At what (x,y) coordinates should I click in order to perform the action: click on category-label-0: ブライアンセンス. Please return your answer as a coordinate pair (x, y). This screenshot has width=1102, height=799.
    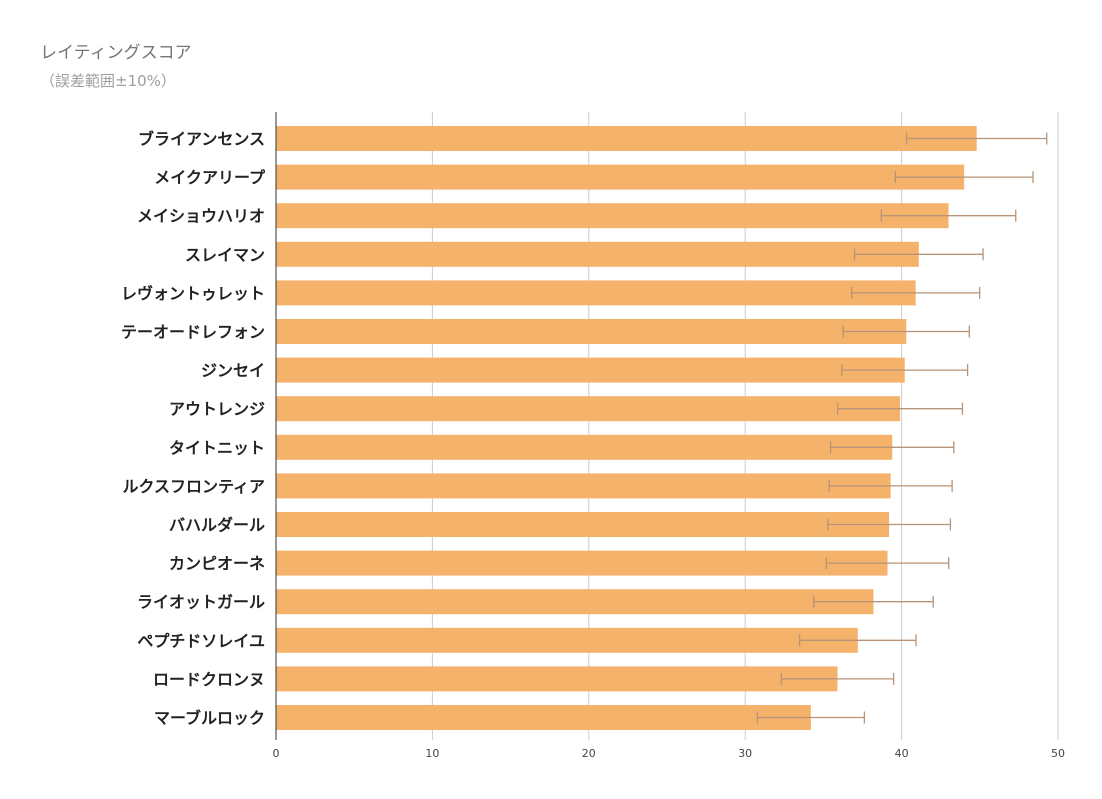
    Looking at the image, I should click on (201, 139).